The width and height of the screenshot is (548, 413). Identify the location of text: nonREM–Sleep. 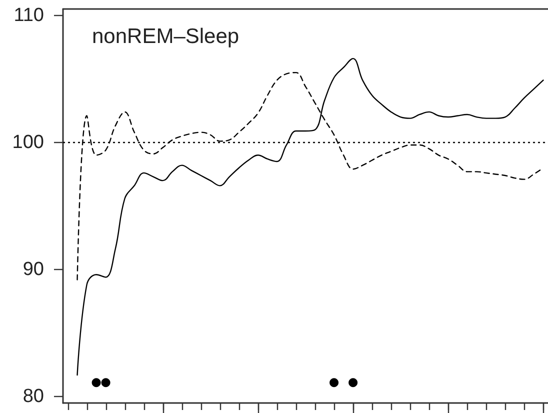
(166, 36).